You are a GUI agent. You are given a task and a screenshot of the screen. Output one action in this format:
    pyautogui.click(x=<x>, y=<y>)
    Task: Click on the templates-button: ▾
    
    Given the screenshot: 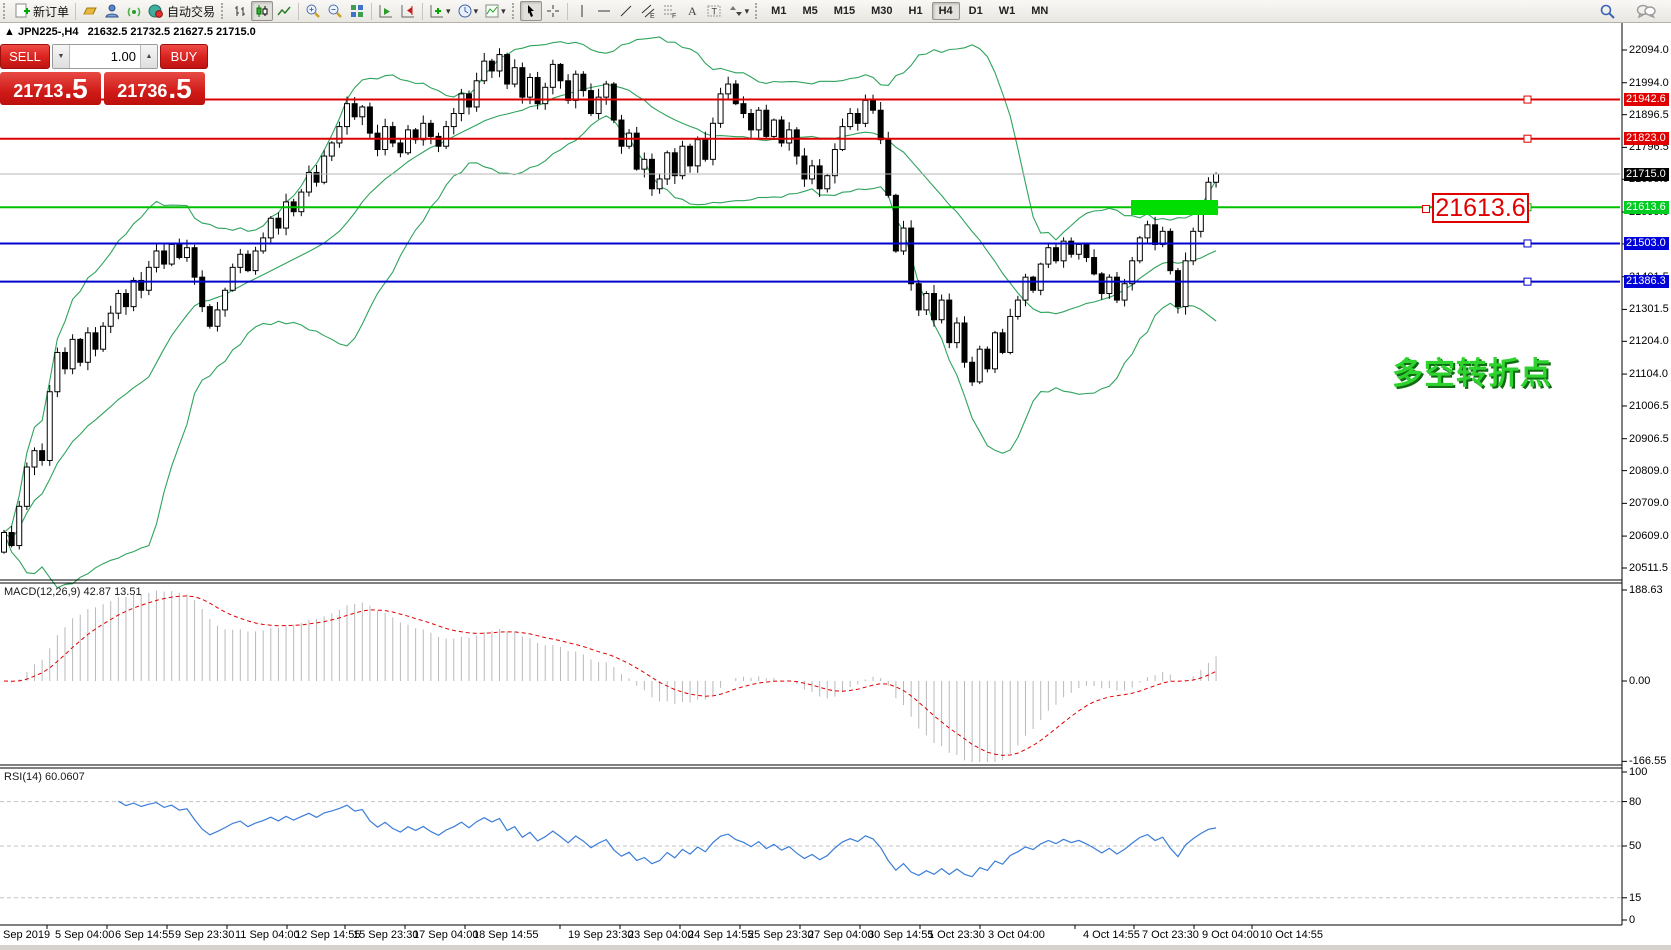 What is the action you would take?
    pyautogui.click(x=495, y=11)
    